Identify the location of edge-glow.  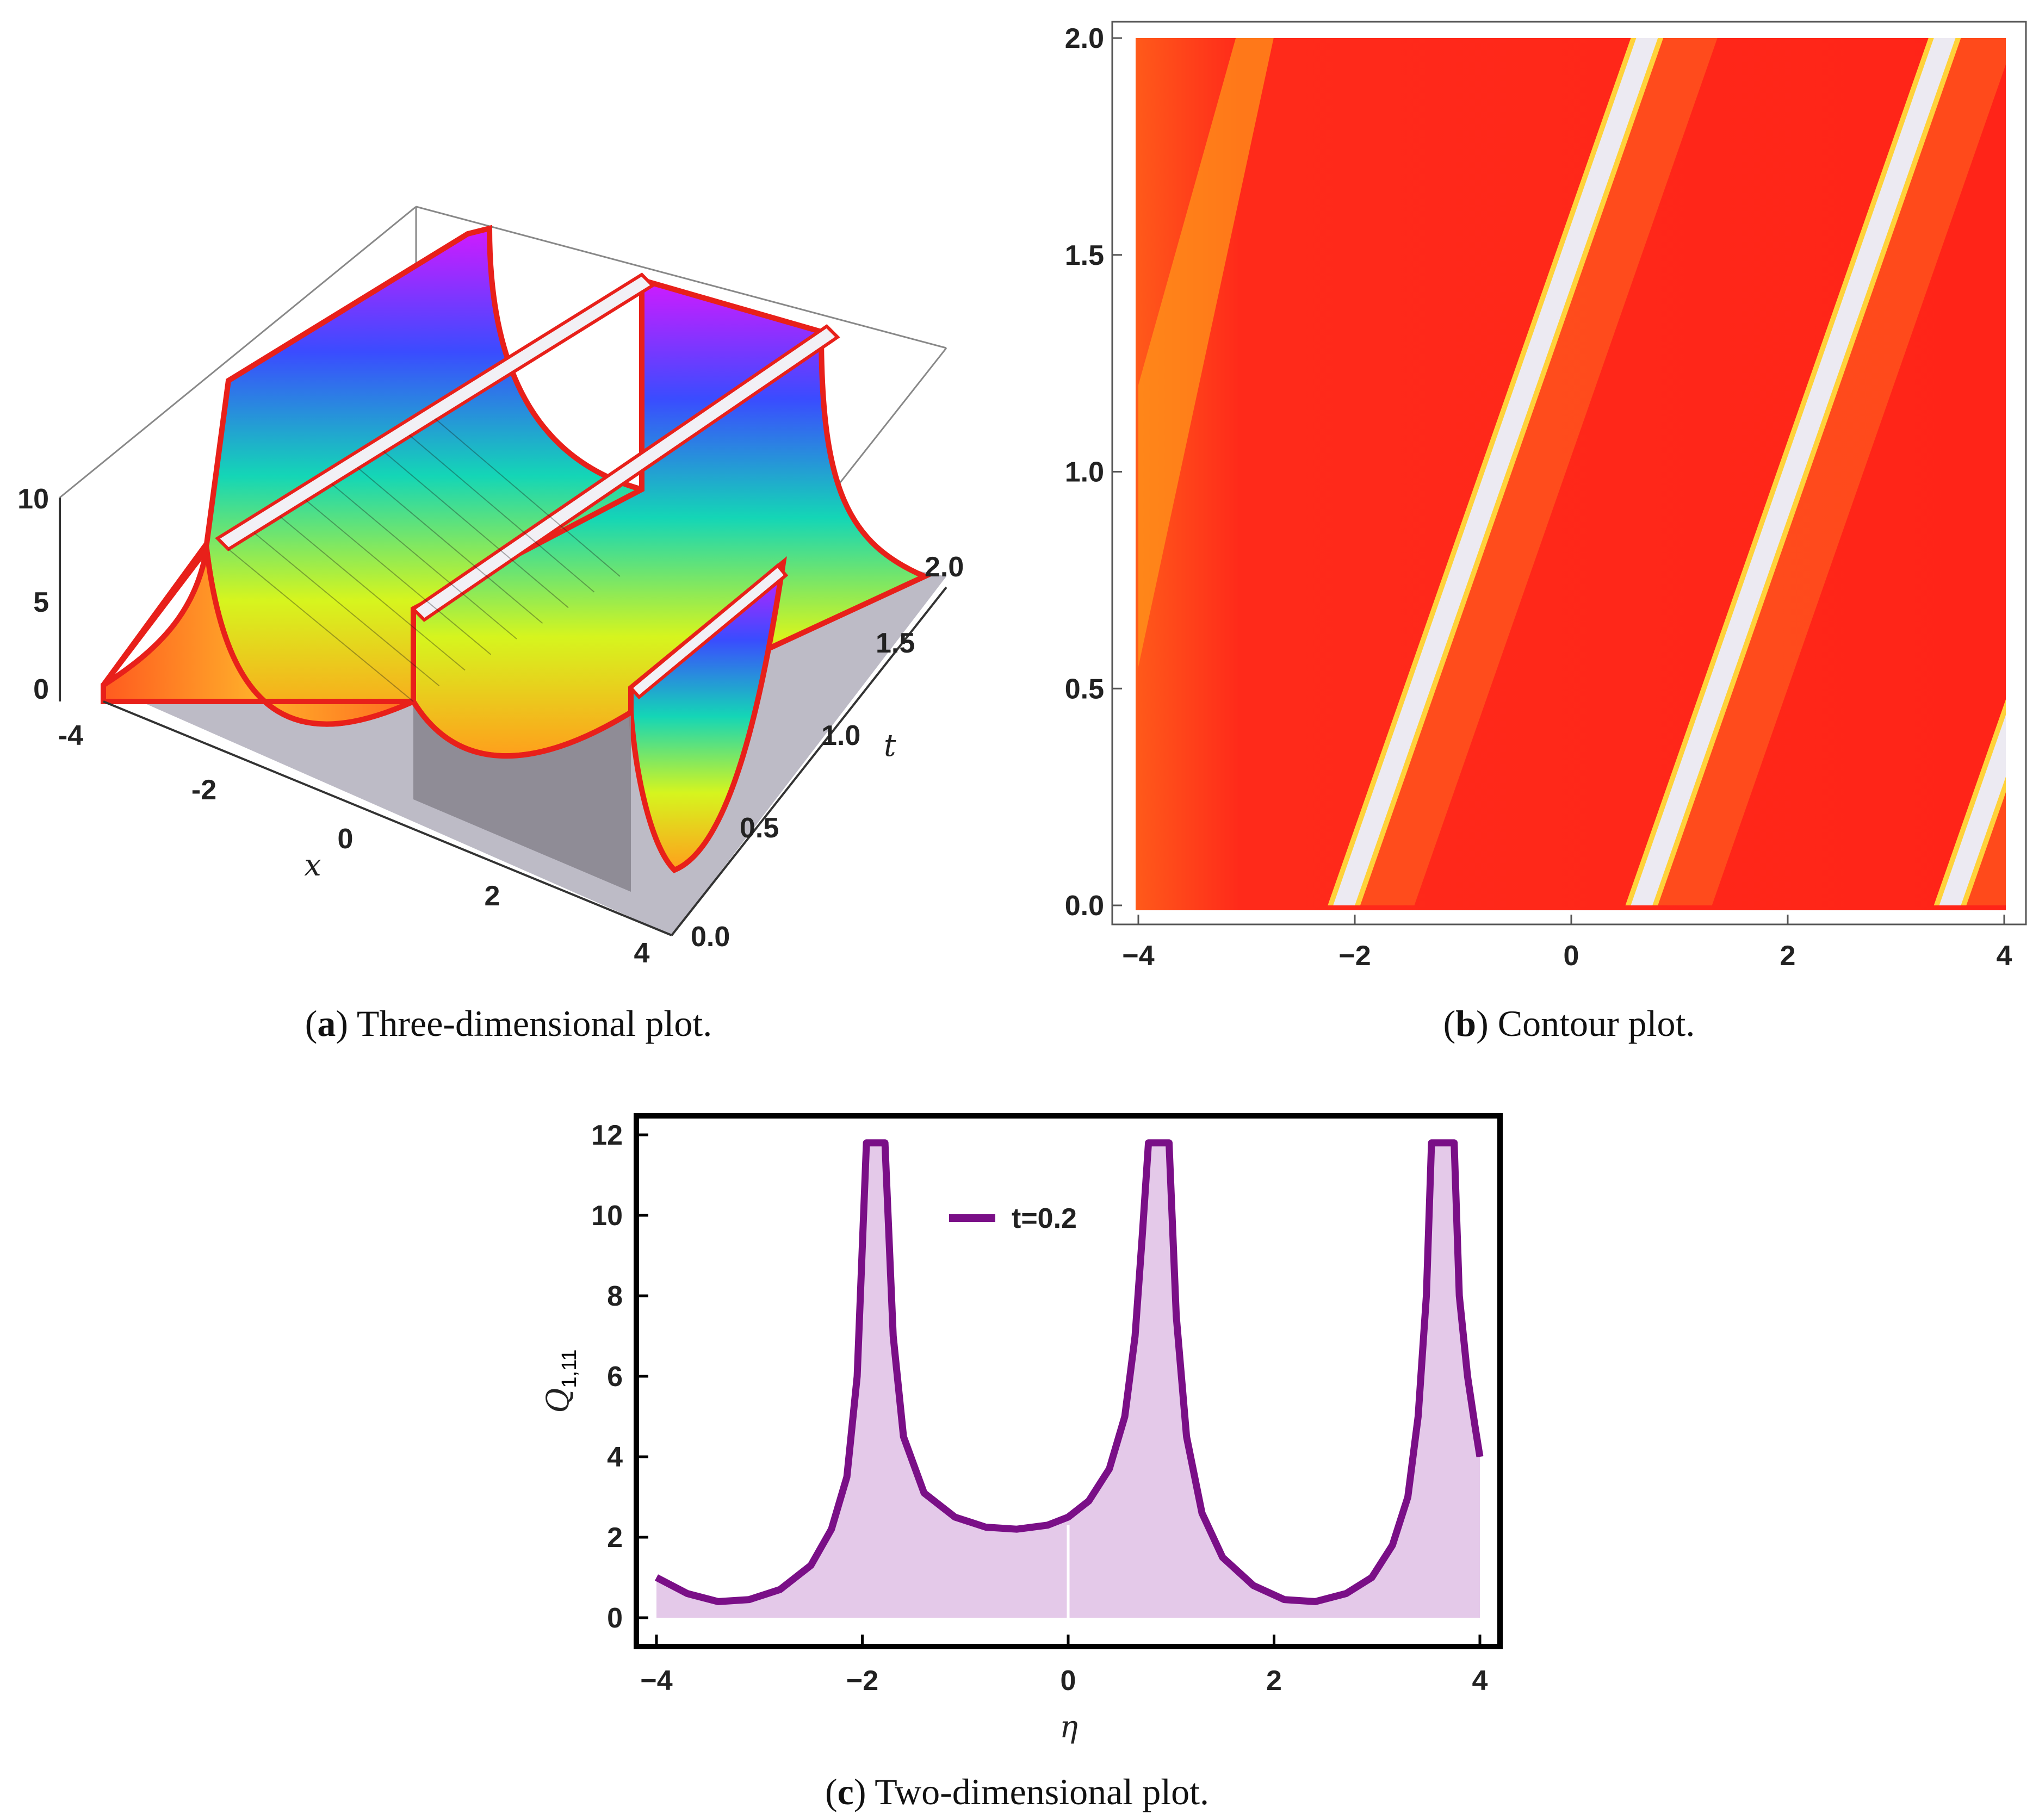
(1206, 352).